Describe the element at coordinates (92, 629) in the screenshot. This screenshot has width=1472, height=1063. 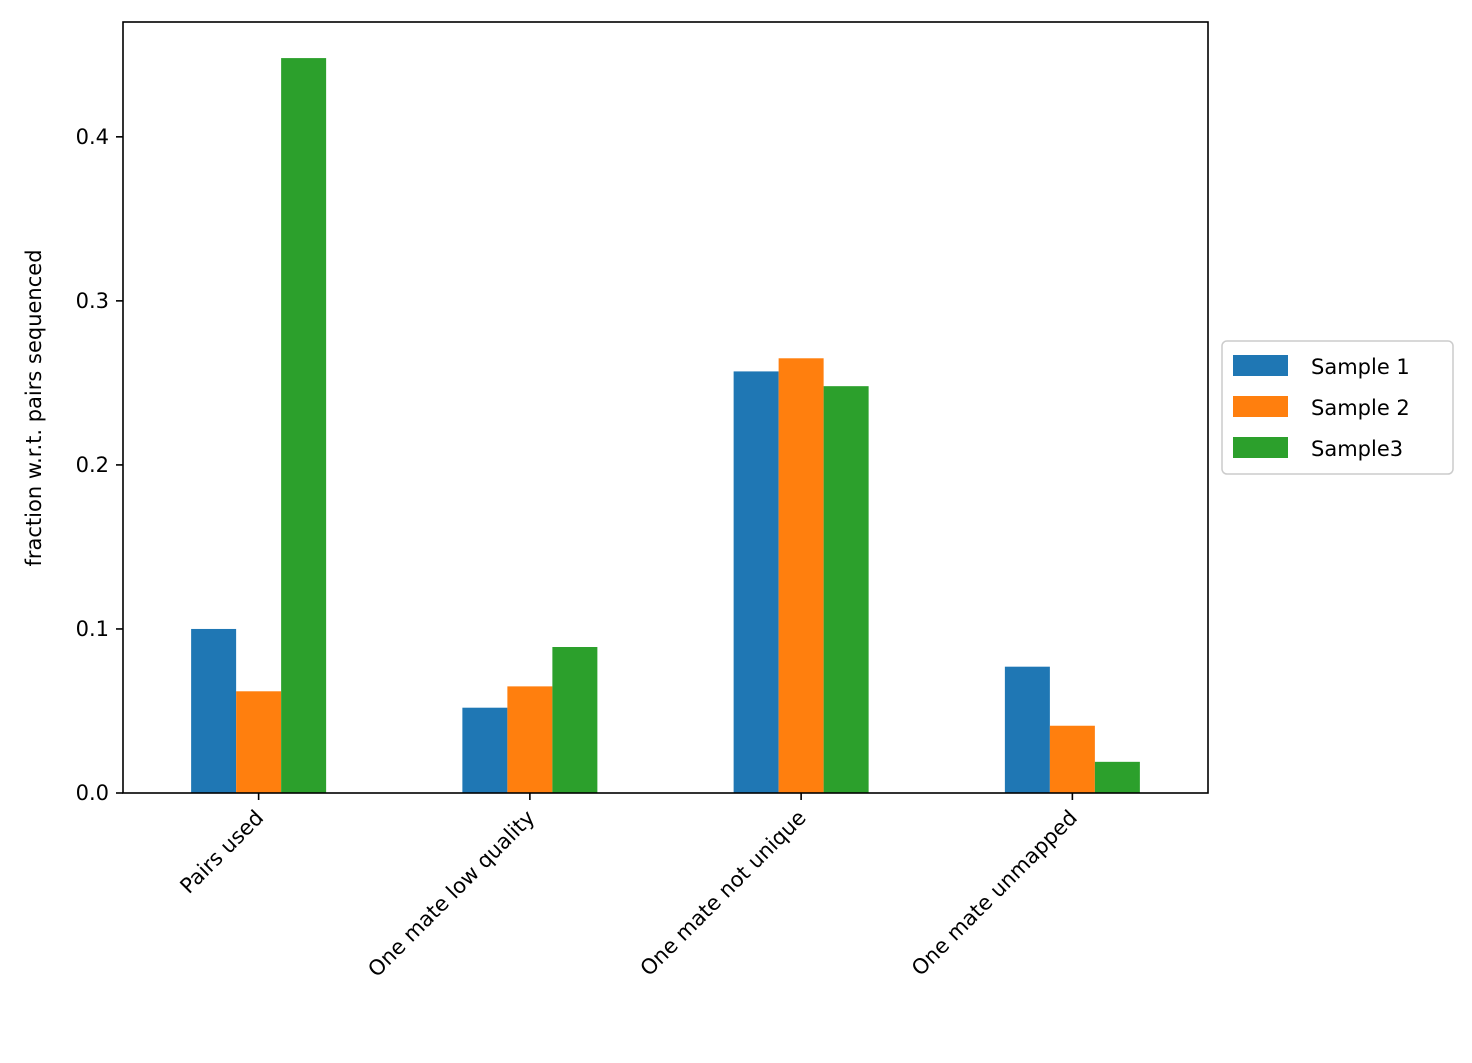
I see `y-tick-label: 0.1` at that location.